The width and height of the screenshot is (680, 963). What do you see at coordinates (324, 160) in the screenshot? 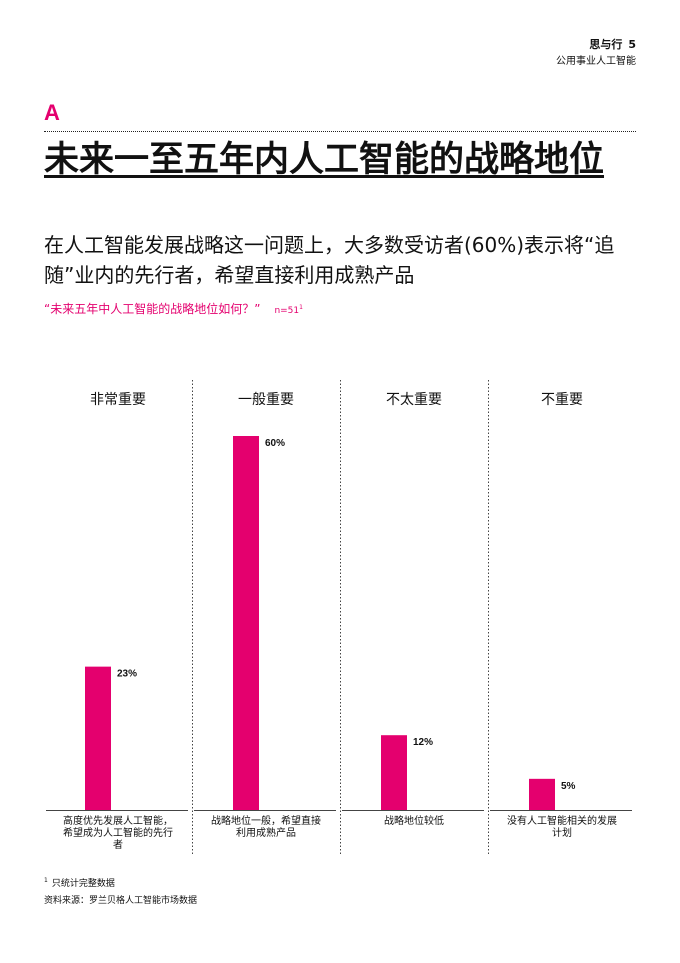
I see `page-title: 未来一至五年内人工智能的战略地位` at bounding box center [324, 160].